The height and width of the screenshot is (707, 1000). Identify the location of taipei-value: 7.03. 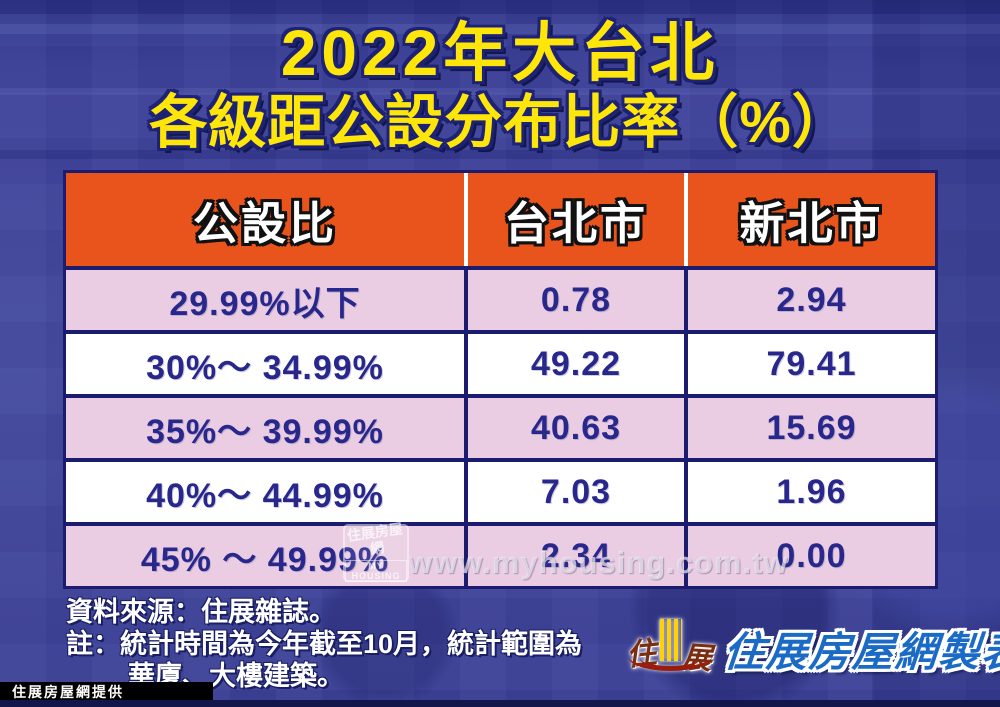
(574, 492).